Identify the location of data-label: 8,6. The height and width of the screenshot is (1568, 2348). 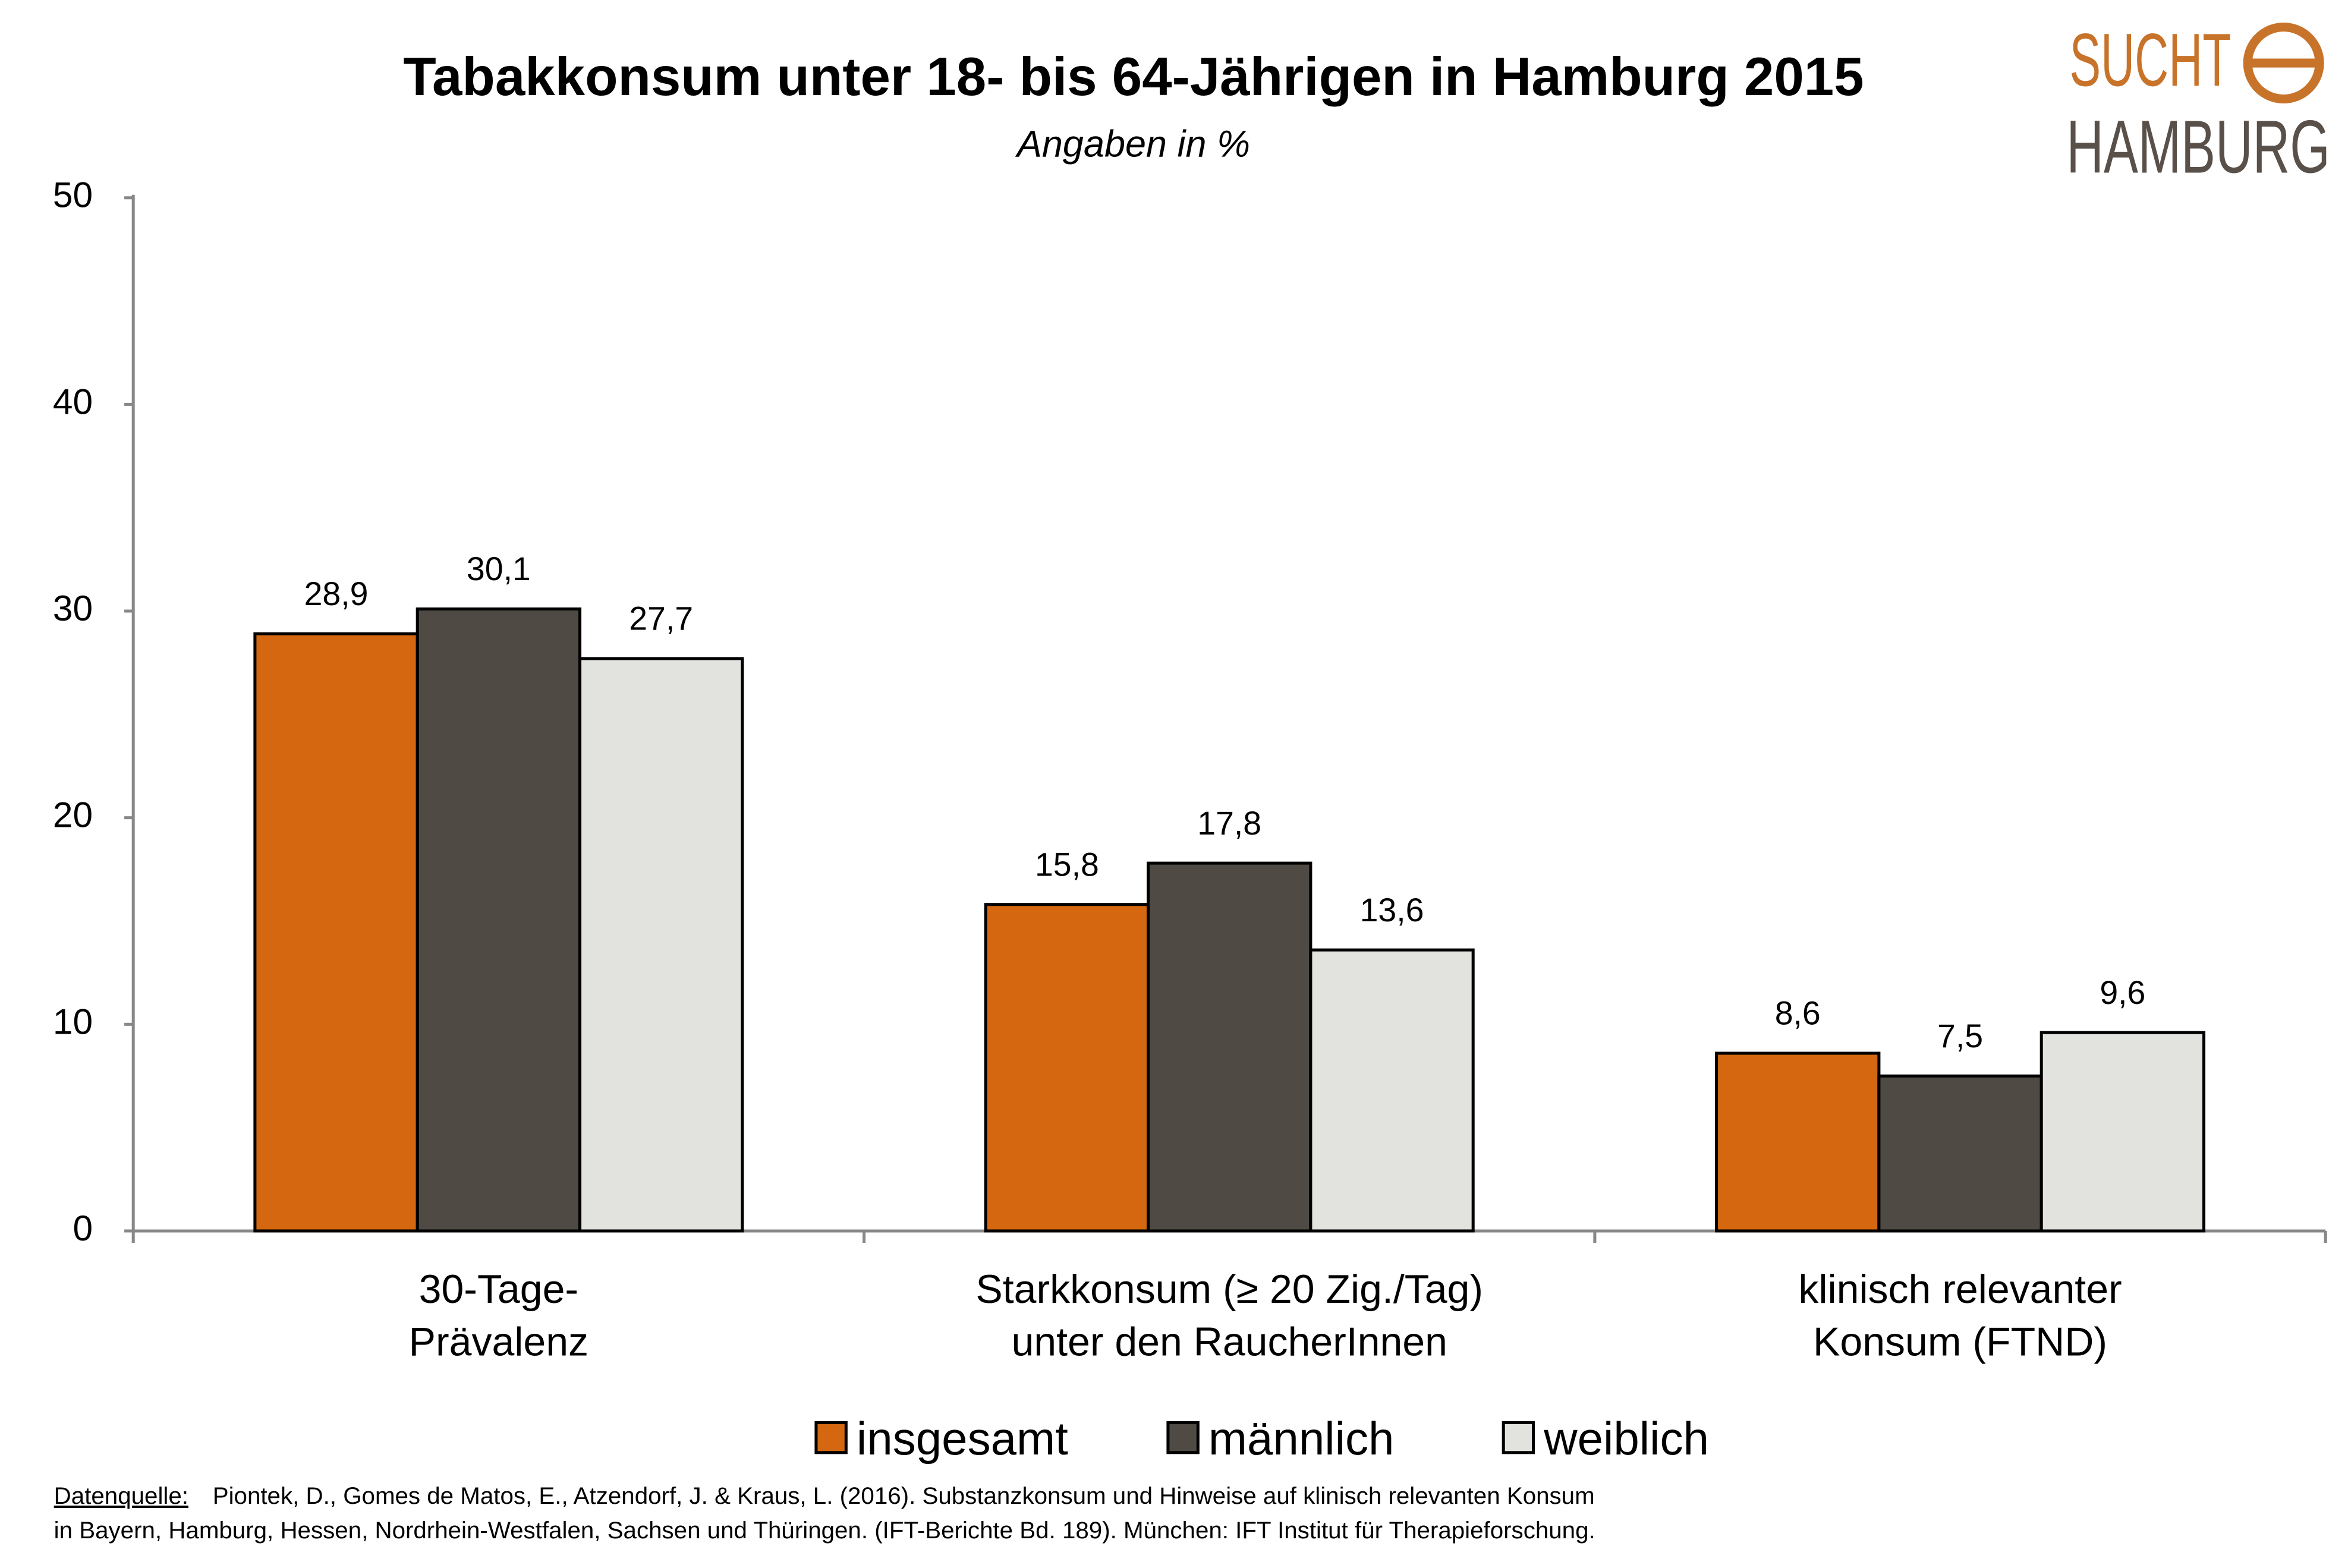
(1798, 1013).